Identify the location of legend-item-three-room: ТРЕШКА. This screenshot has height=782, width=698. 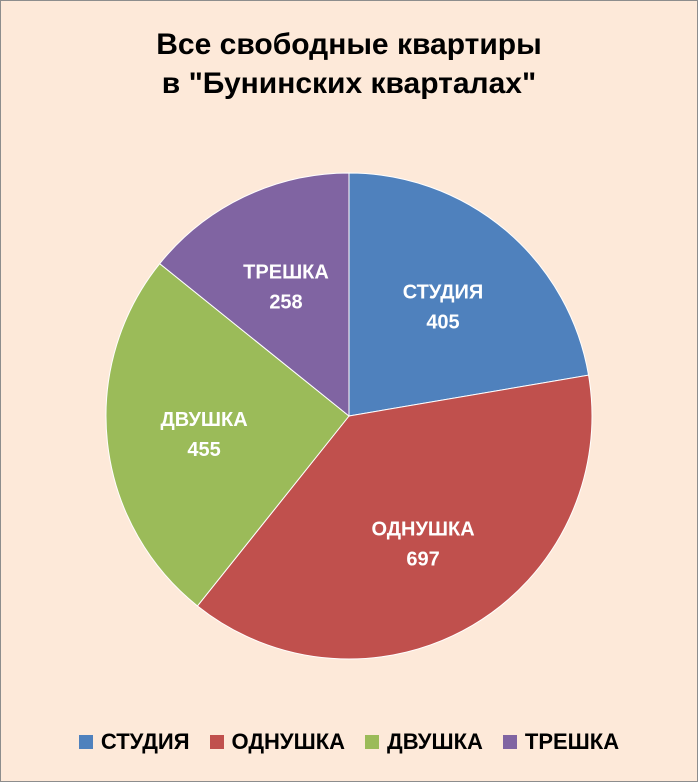
(561, 742).